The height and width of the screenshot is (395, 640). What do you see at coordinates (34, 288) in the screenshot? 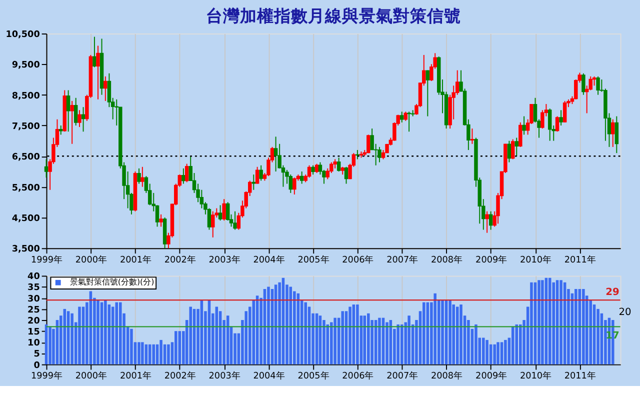
I see `y-tick-label: 35` at bounding box center [34, 288].